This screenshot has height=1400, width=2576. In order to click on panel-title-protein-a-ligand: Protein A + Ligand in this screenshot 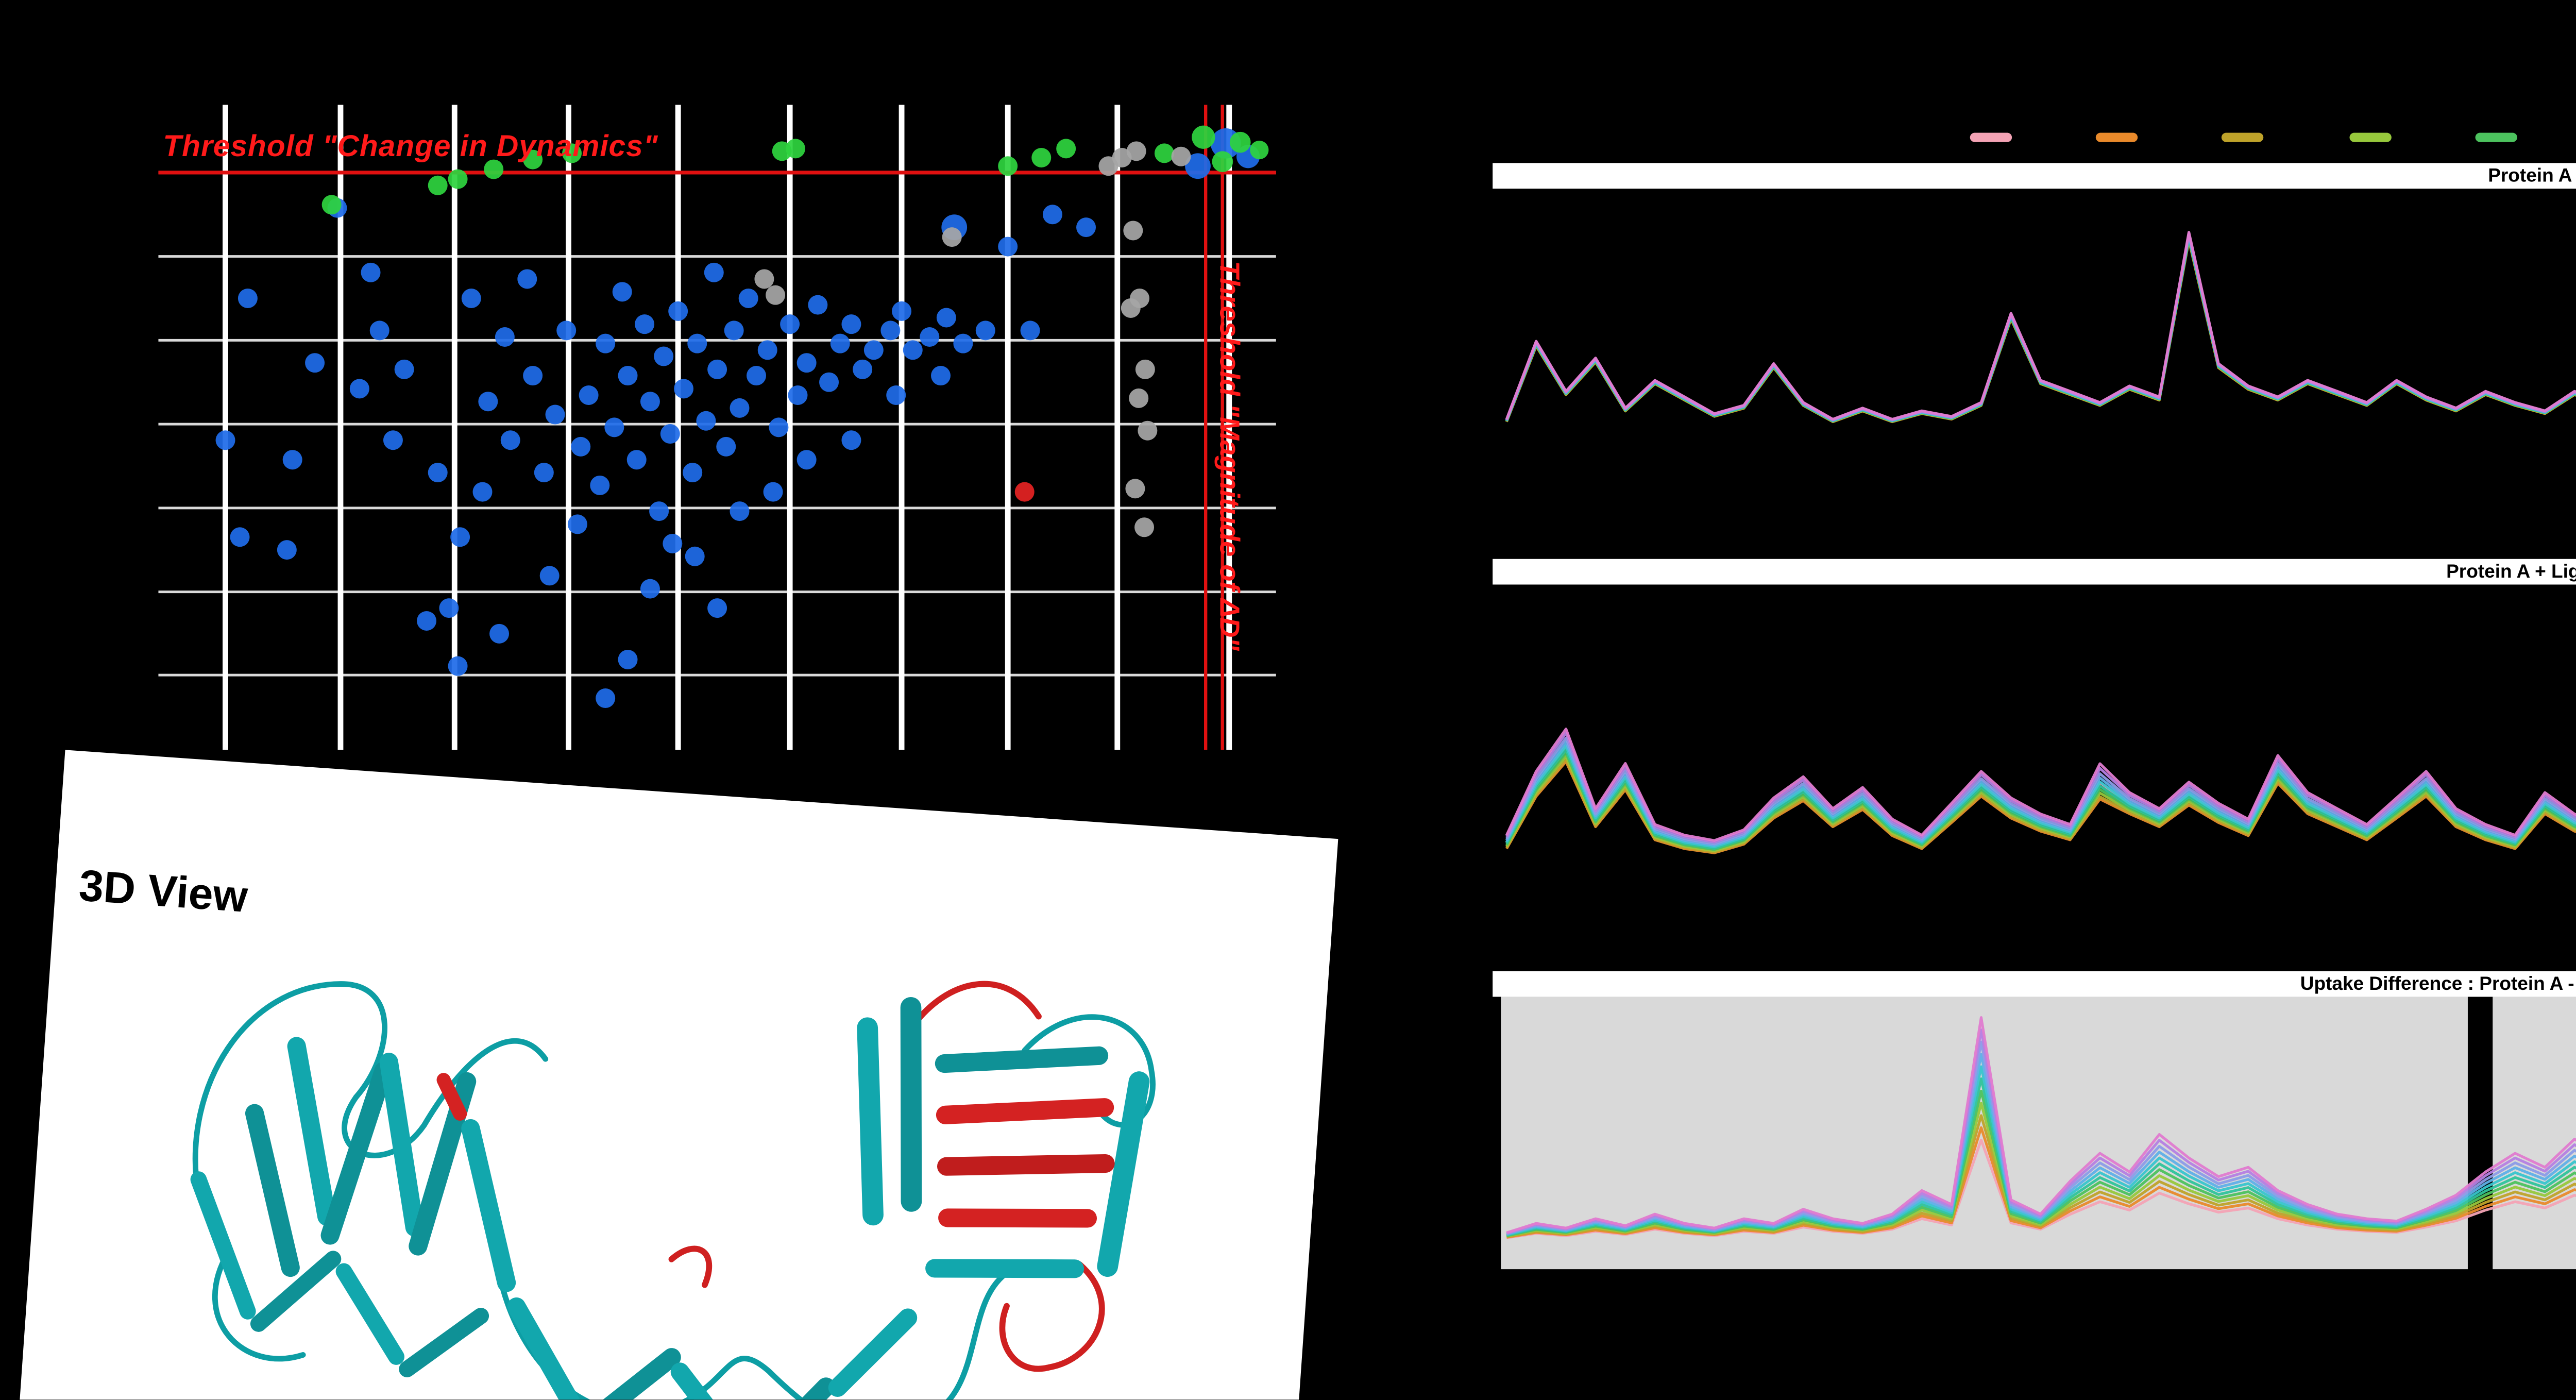, I will do `click(2034, 571)`.